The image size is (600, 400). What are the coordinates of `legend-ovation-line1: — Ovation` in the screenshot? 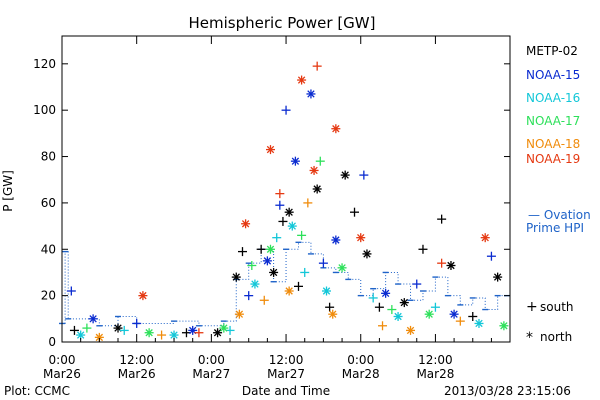 It's located at (559, 215).